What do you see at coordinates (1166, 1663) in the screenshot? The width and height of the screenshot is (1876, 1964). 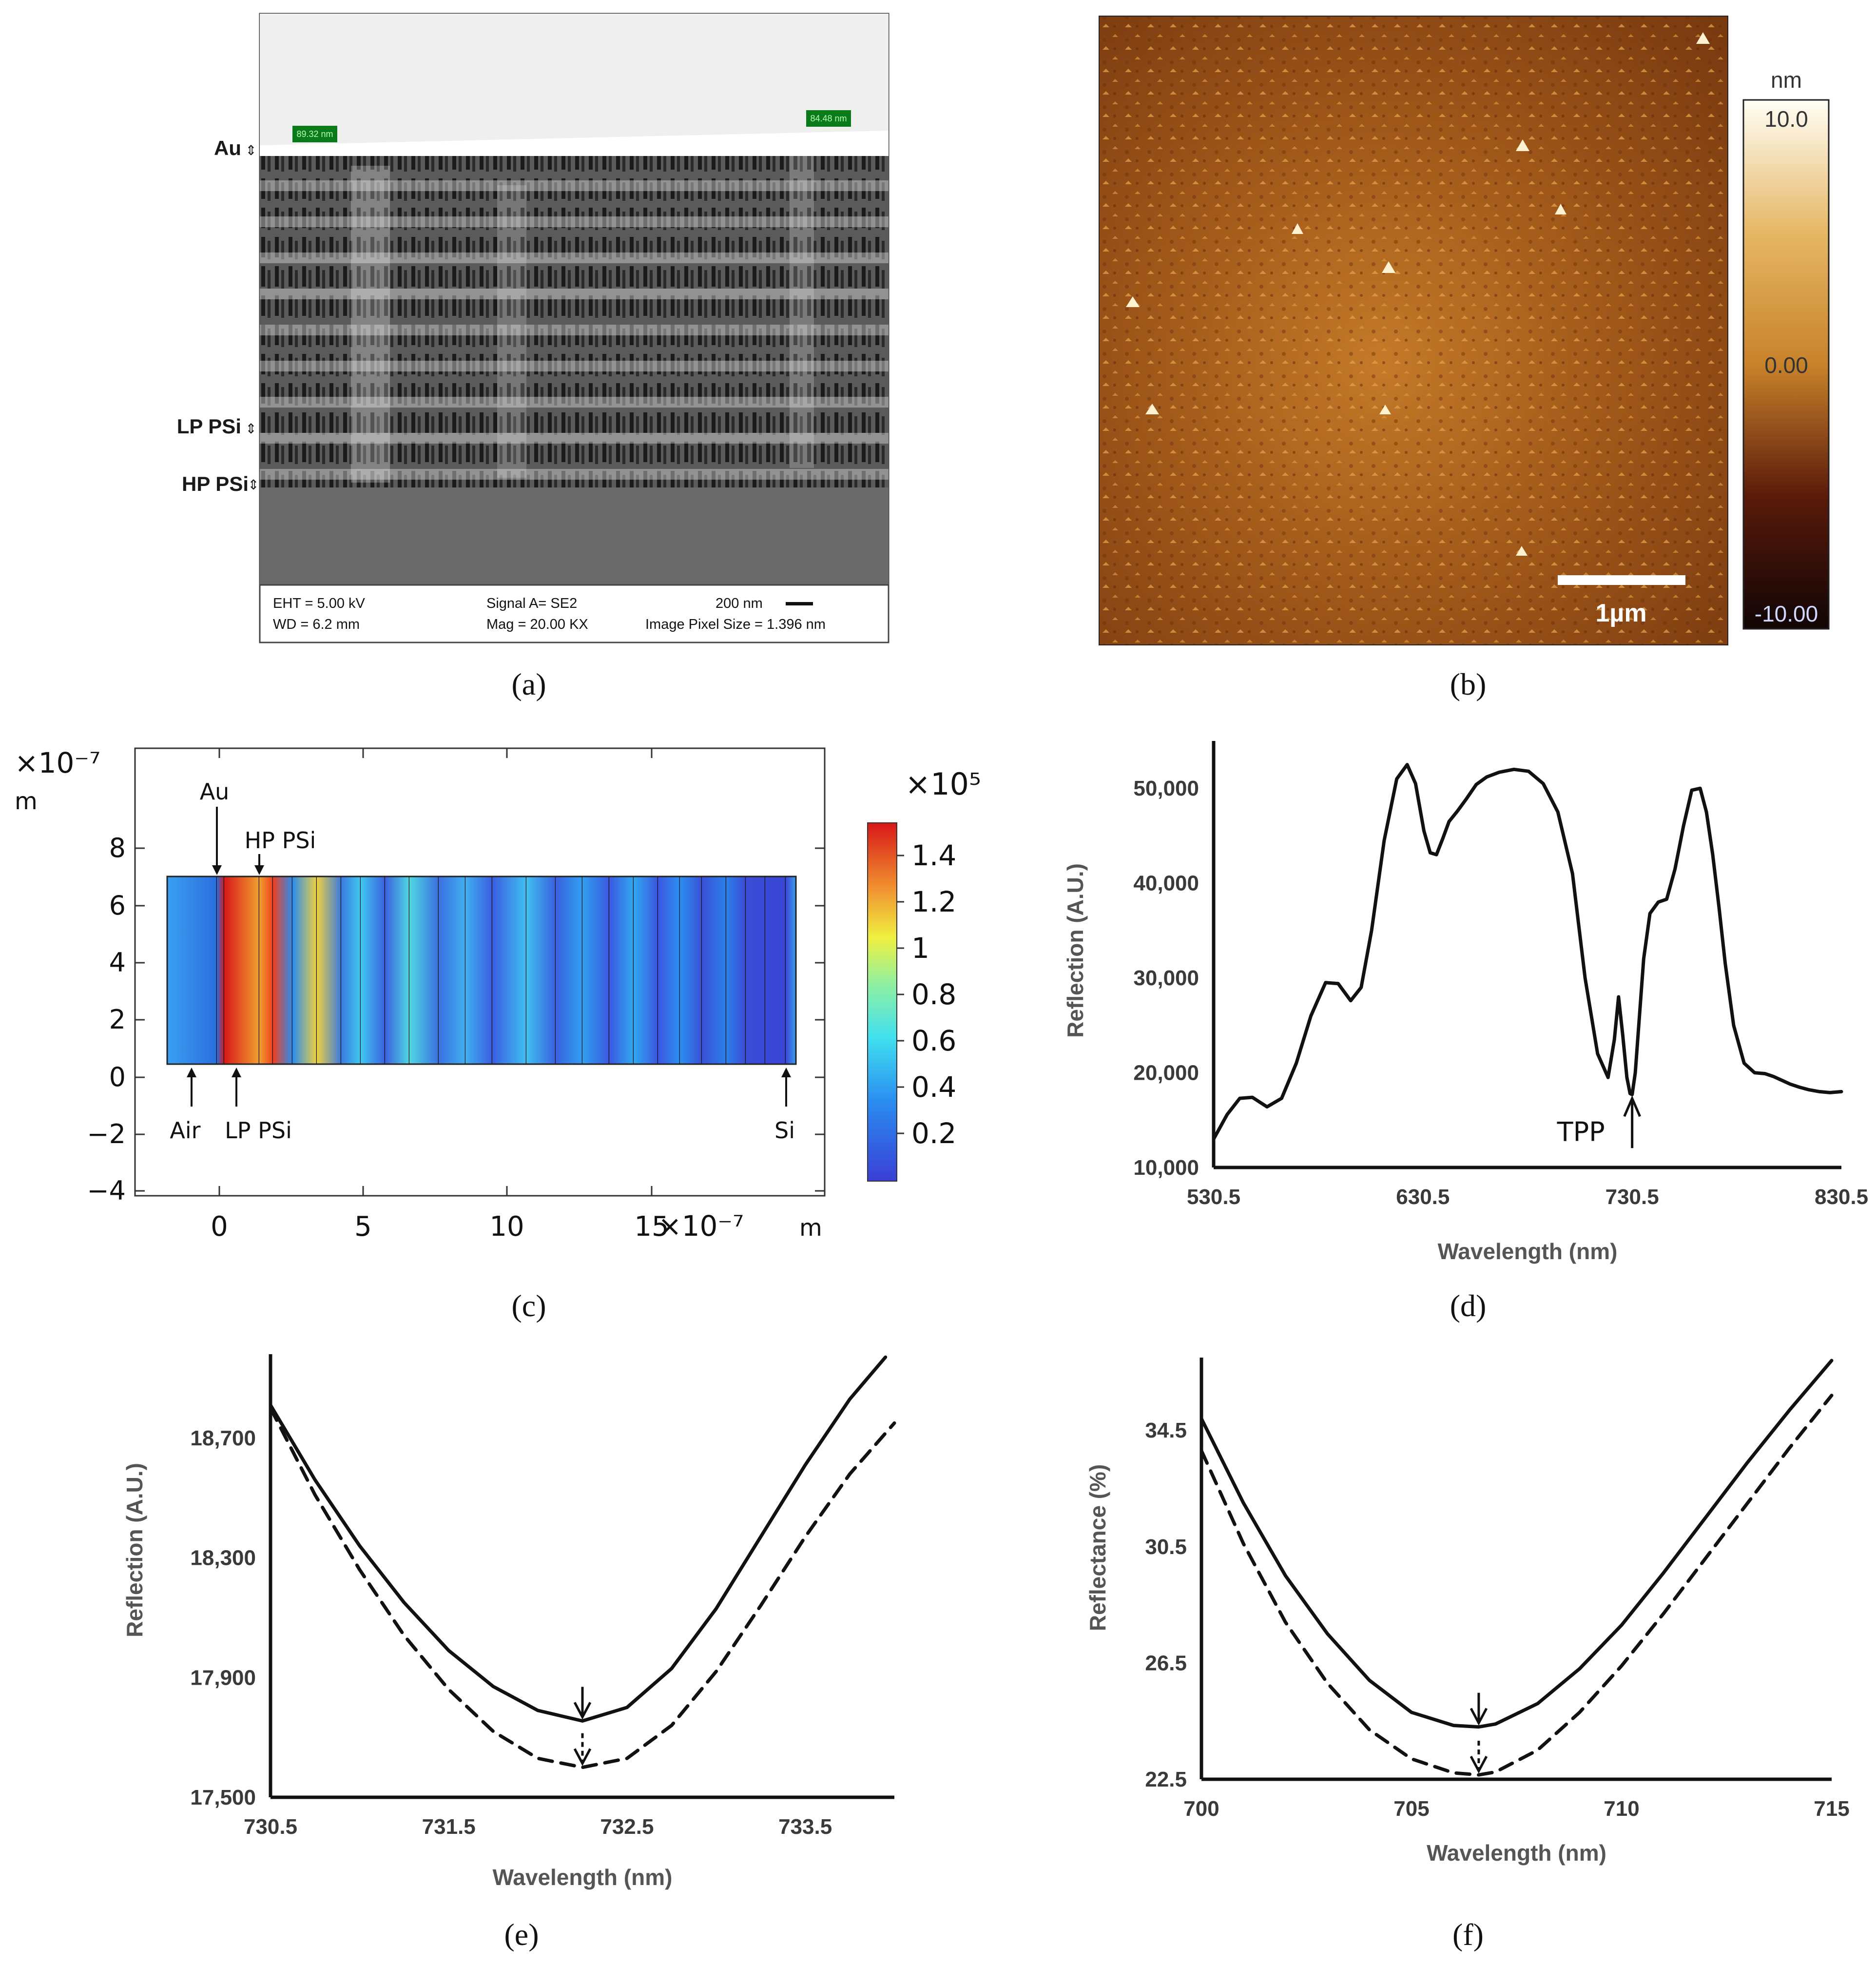 I see `y-tick-label: 26.5` at bounding box center [1166, 1663].